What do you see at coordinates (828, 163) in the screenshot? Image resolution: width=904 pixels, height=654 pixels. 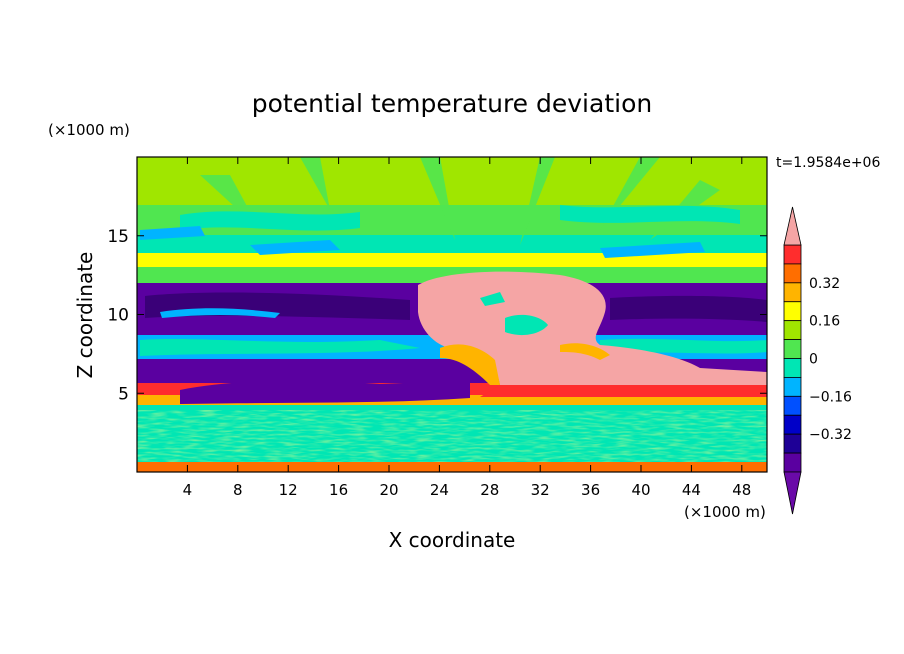 I see `time-label: t=1.9584e+06` at bounding box center [828, 163].